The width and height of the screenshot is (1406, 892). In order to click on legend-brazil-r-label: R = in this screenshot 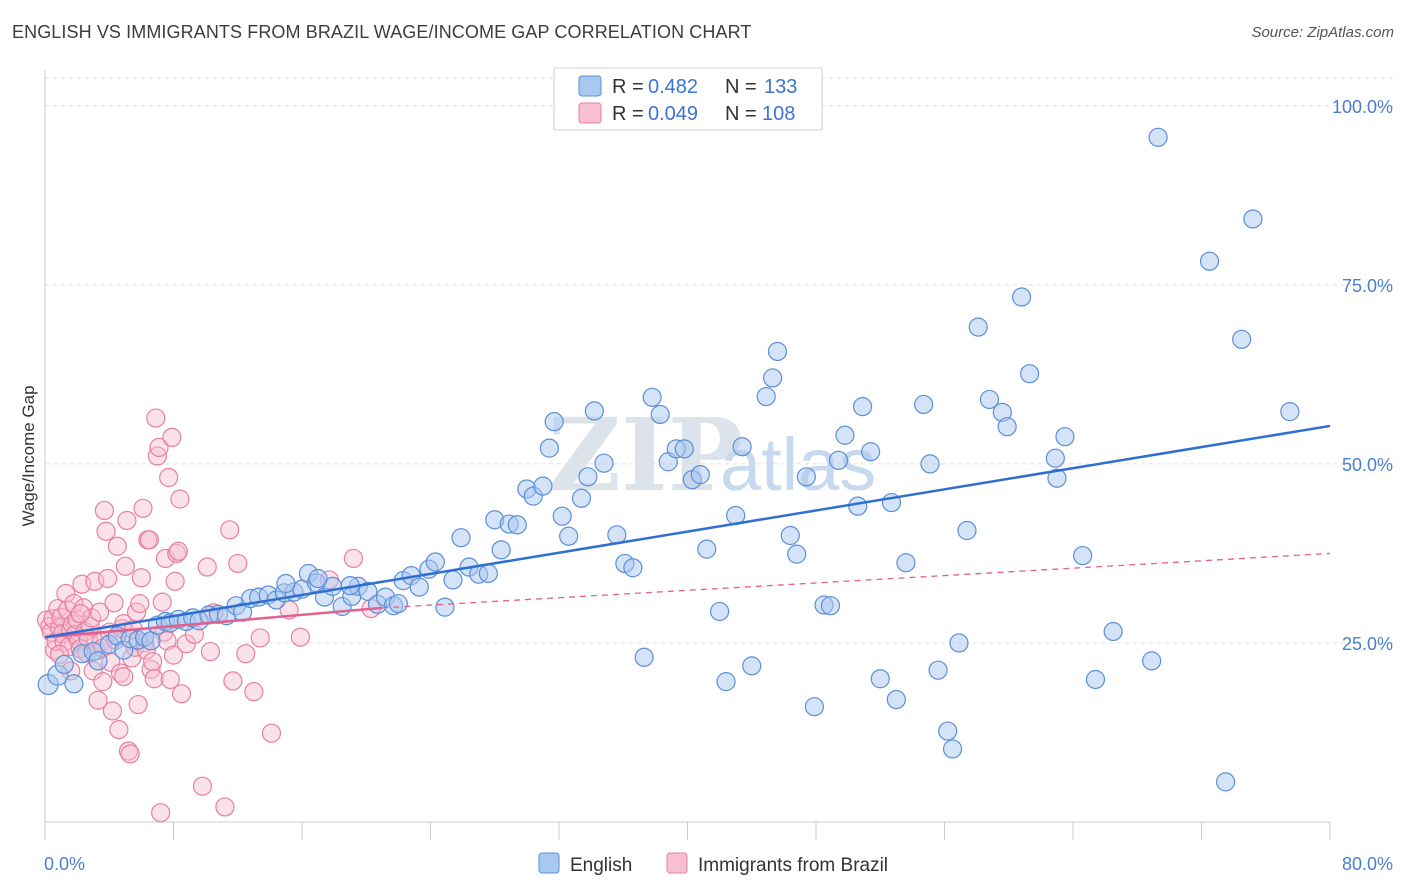, I will do `click(628, 114)`.